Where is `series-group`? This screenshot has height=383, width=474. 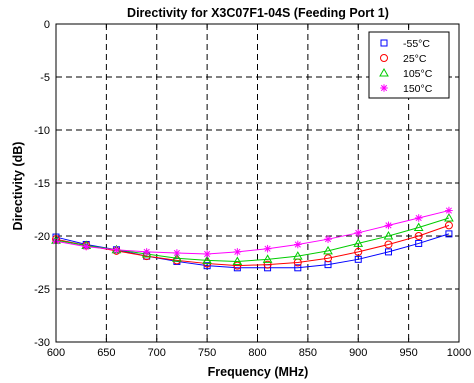
series-group is located at coordinates (252, 239).